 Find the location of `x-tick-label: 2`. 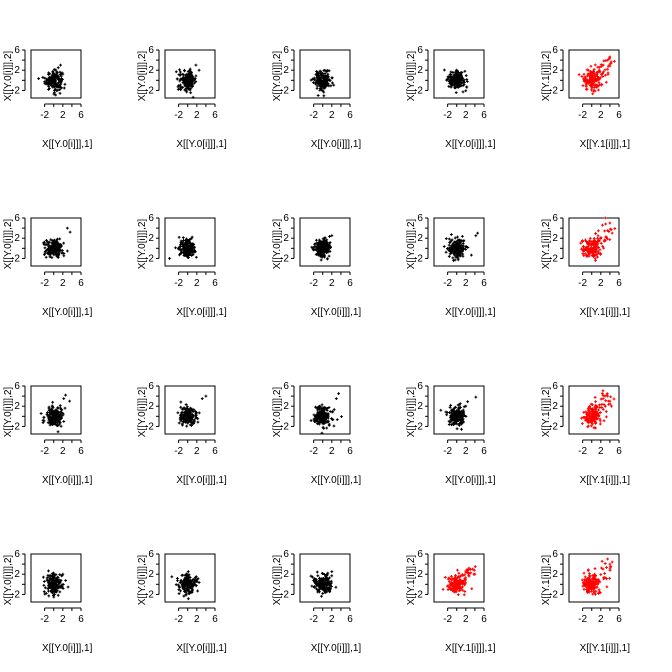

x-tick-label: 2 is located at coordinates (63, 283).